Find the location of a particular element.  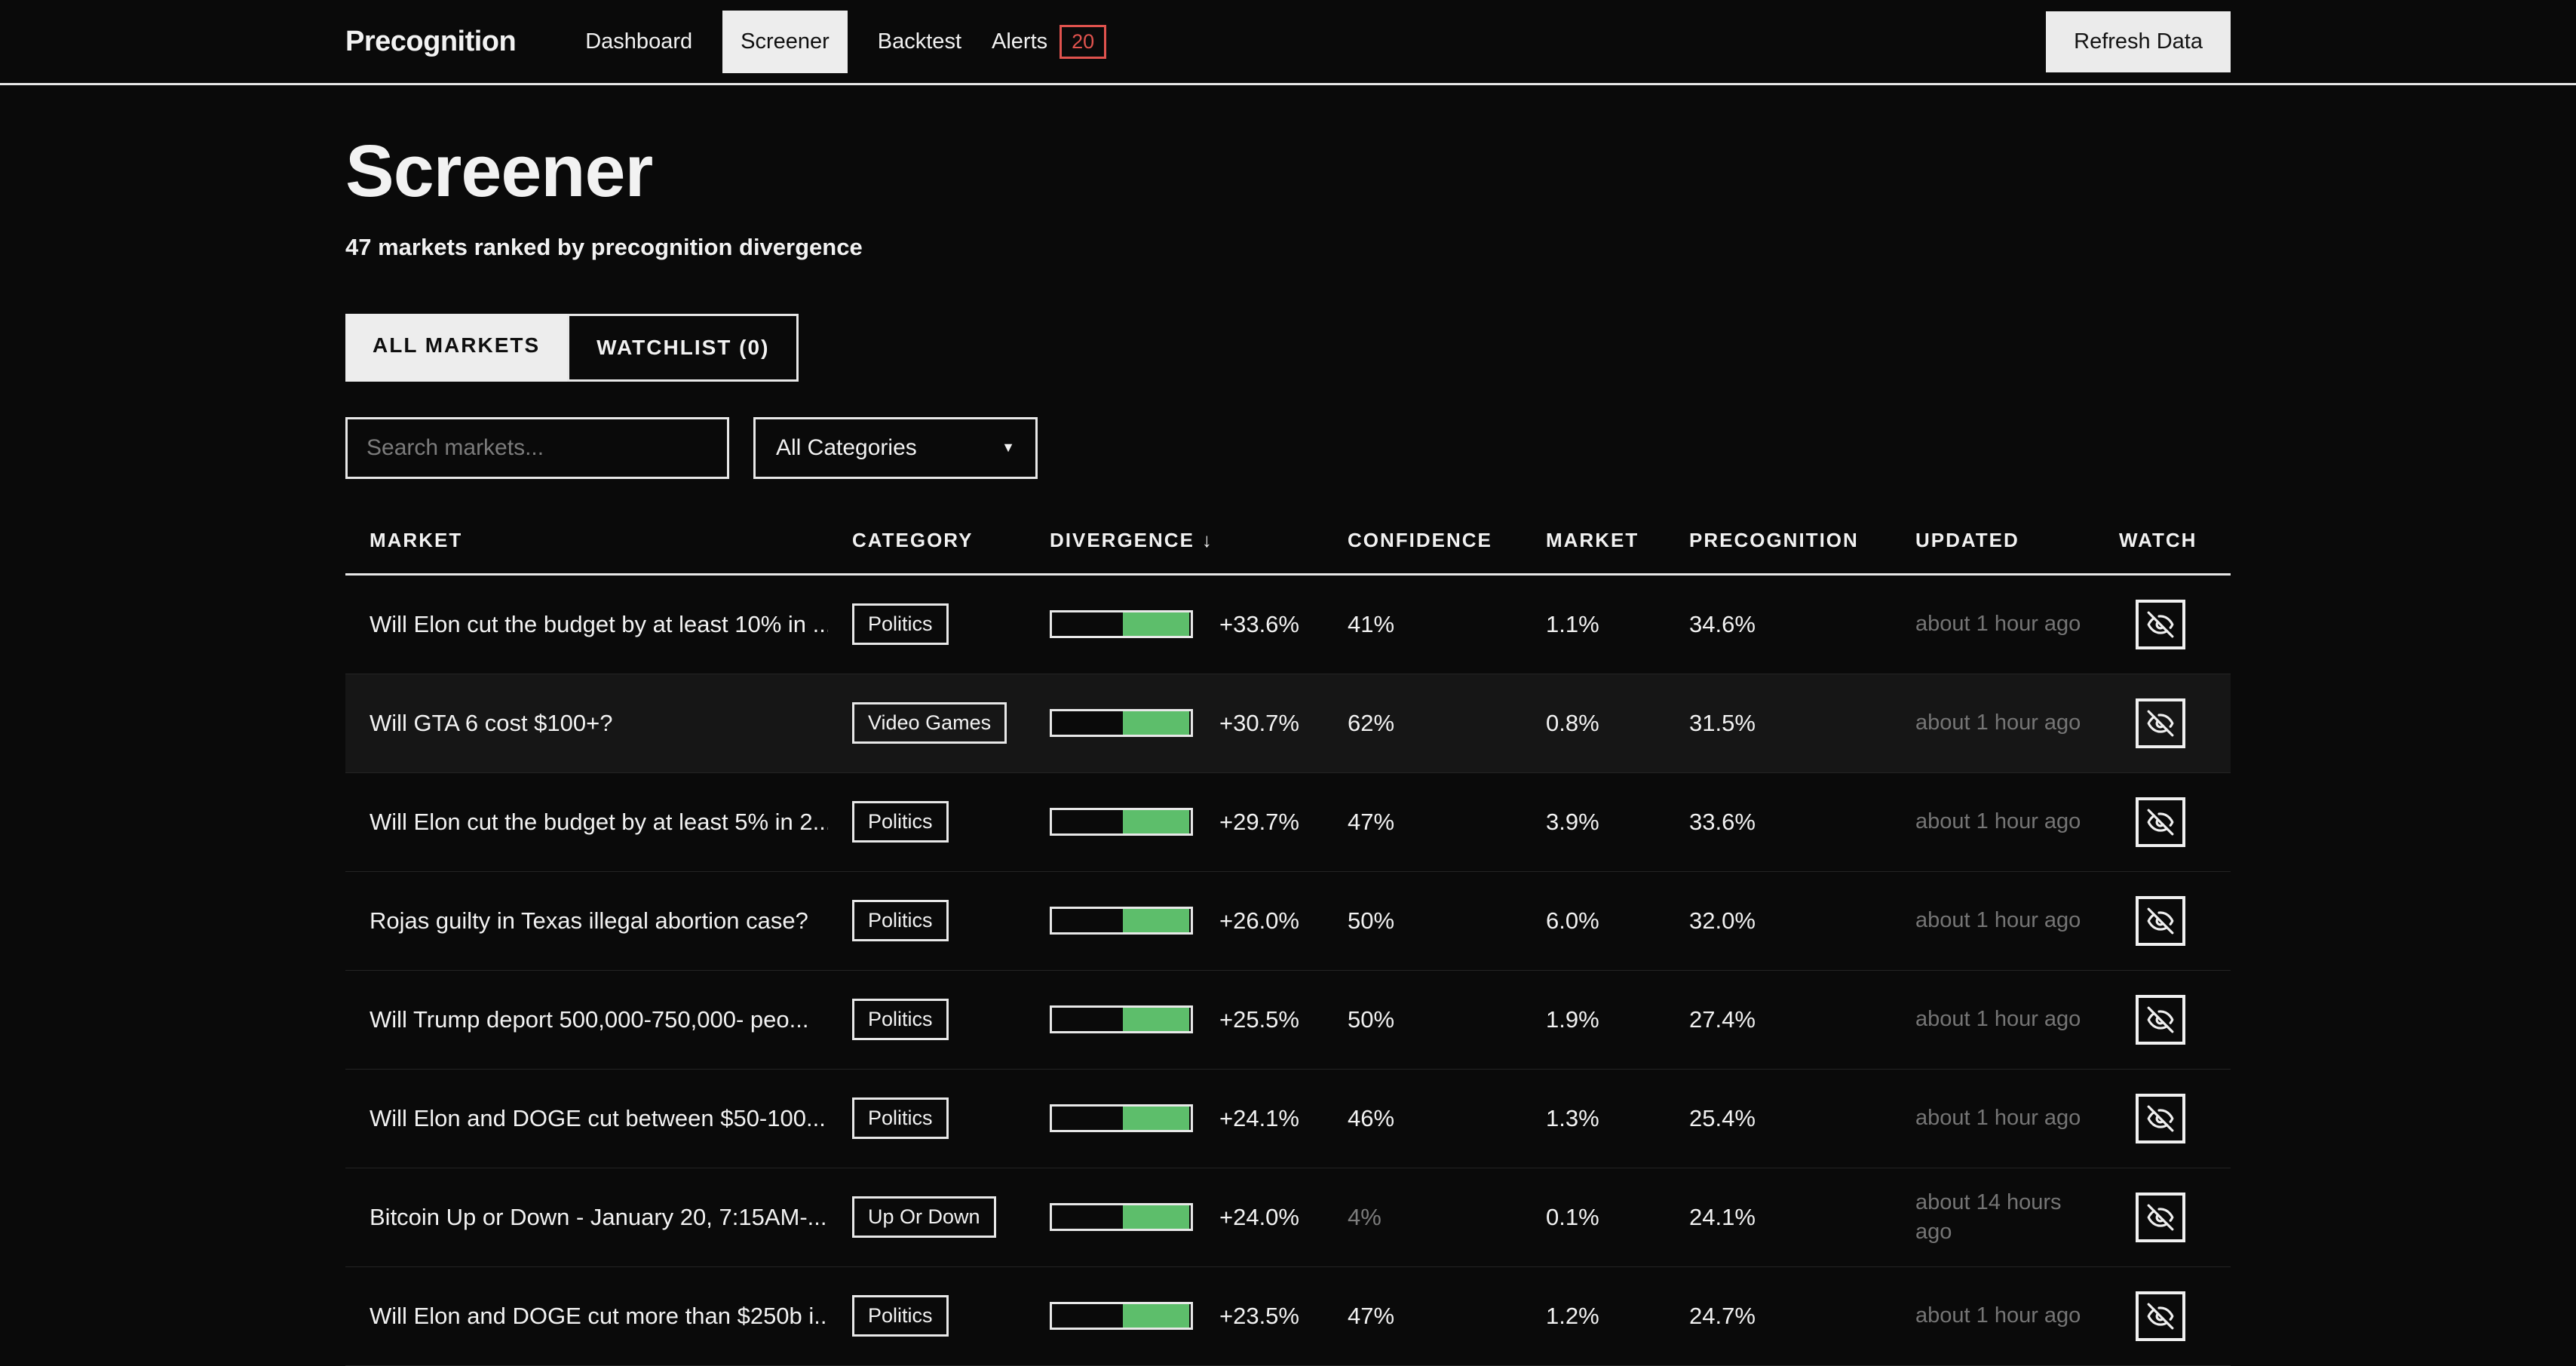

updated-cell: about 14 hours ago is located at coordinates (1993, 1217).